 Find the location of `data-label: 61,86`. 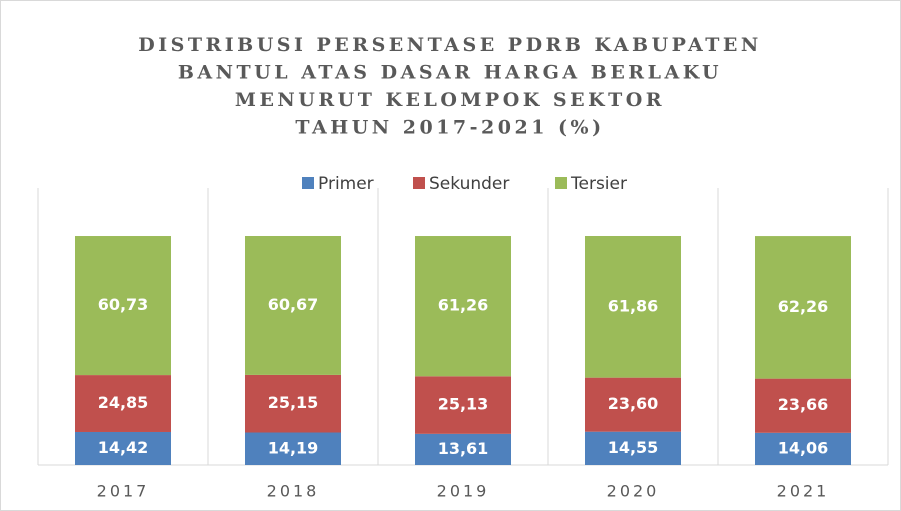

data-label: 61,86 is located at coordinates (633, 305).